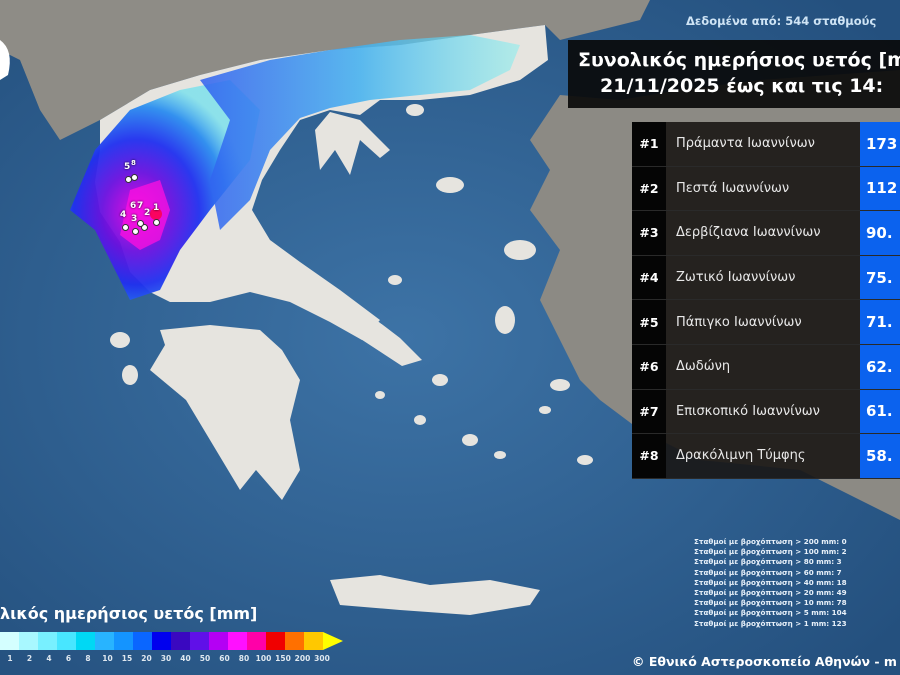 This screenshot has height=675, width=900. I want to click on table-row: #7 Επισκοπικό Ιωαννίνων 61., so click(766, 412).